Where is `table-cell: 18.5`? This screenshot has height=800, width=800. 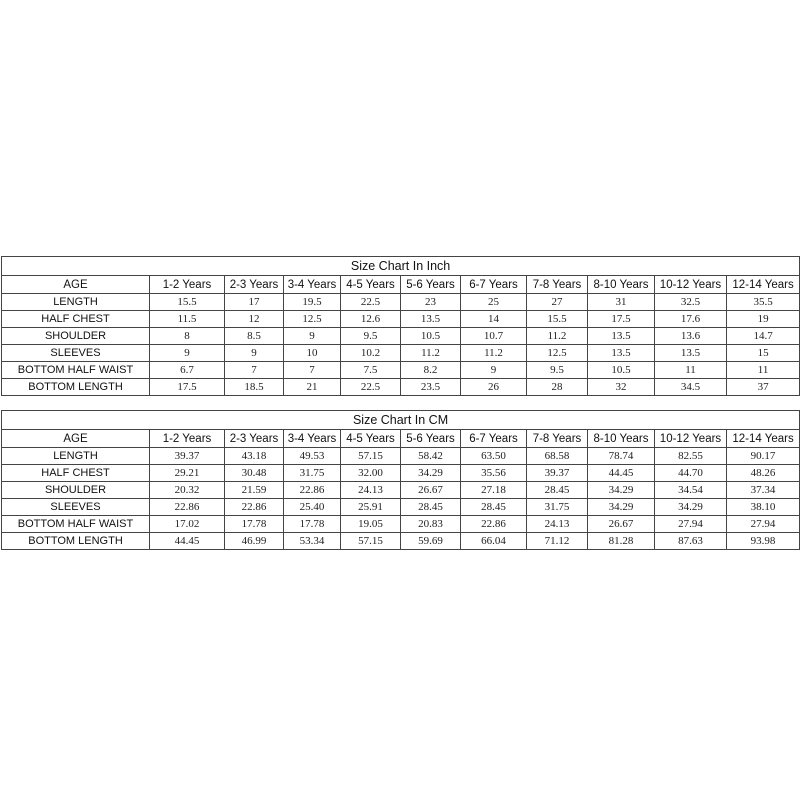
table-cell: 18.5 is located at coordinates (254, 387).